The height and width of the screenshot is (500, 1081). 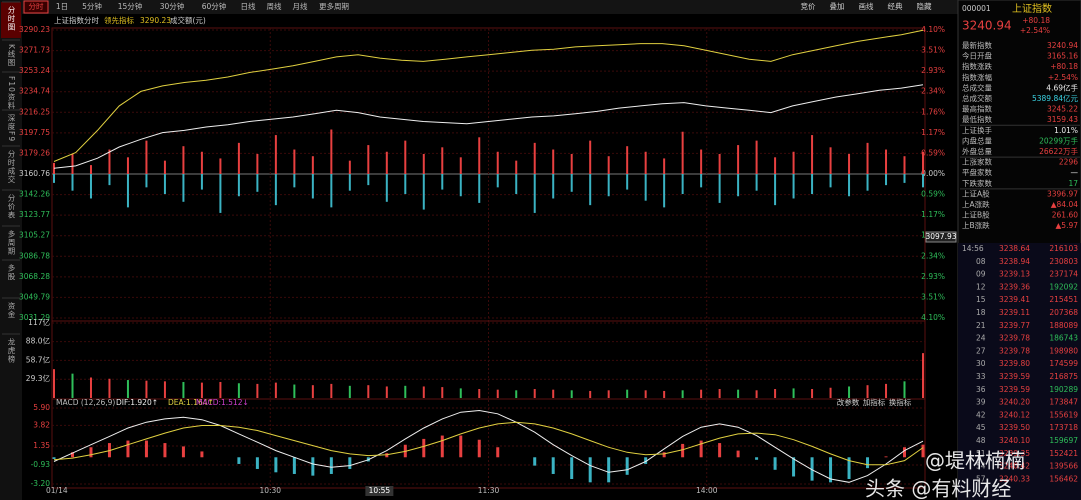 What do you see at coordinates (69, 20) in the screenshot?
I see `chart-header: 上证指数` at bounding box center [69, 20].